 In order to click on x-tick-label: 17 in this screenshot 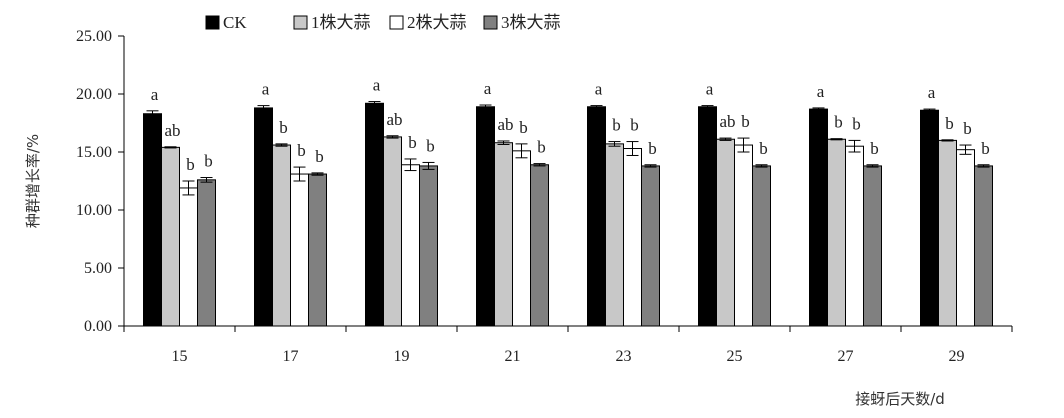, I will do `click(291, 356)`.